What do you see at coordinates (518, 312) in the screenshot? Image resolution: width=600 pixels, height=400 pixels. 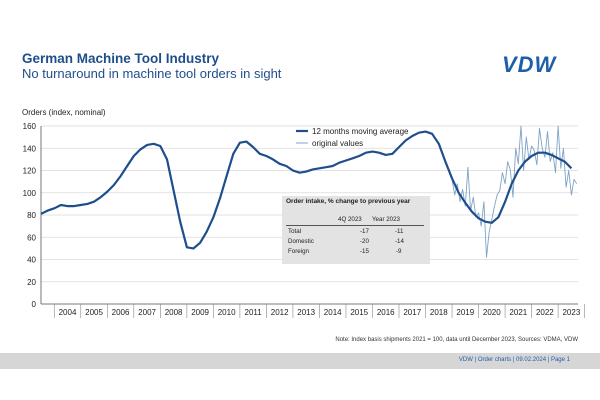 I see `x-tick-label: 2021` at bounding box center [518, 312].